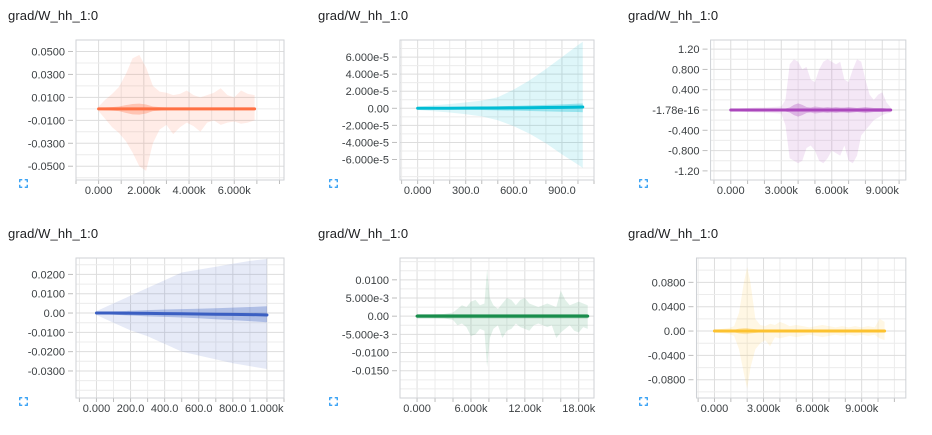 The width and height of the screenshot is (932, 435). Describe the element at coordinates (669, 283) in the screenshot. I see `svg-text: 0.0800` at that location.